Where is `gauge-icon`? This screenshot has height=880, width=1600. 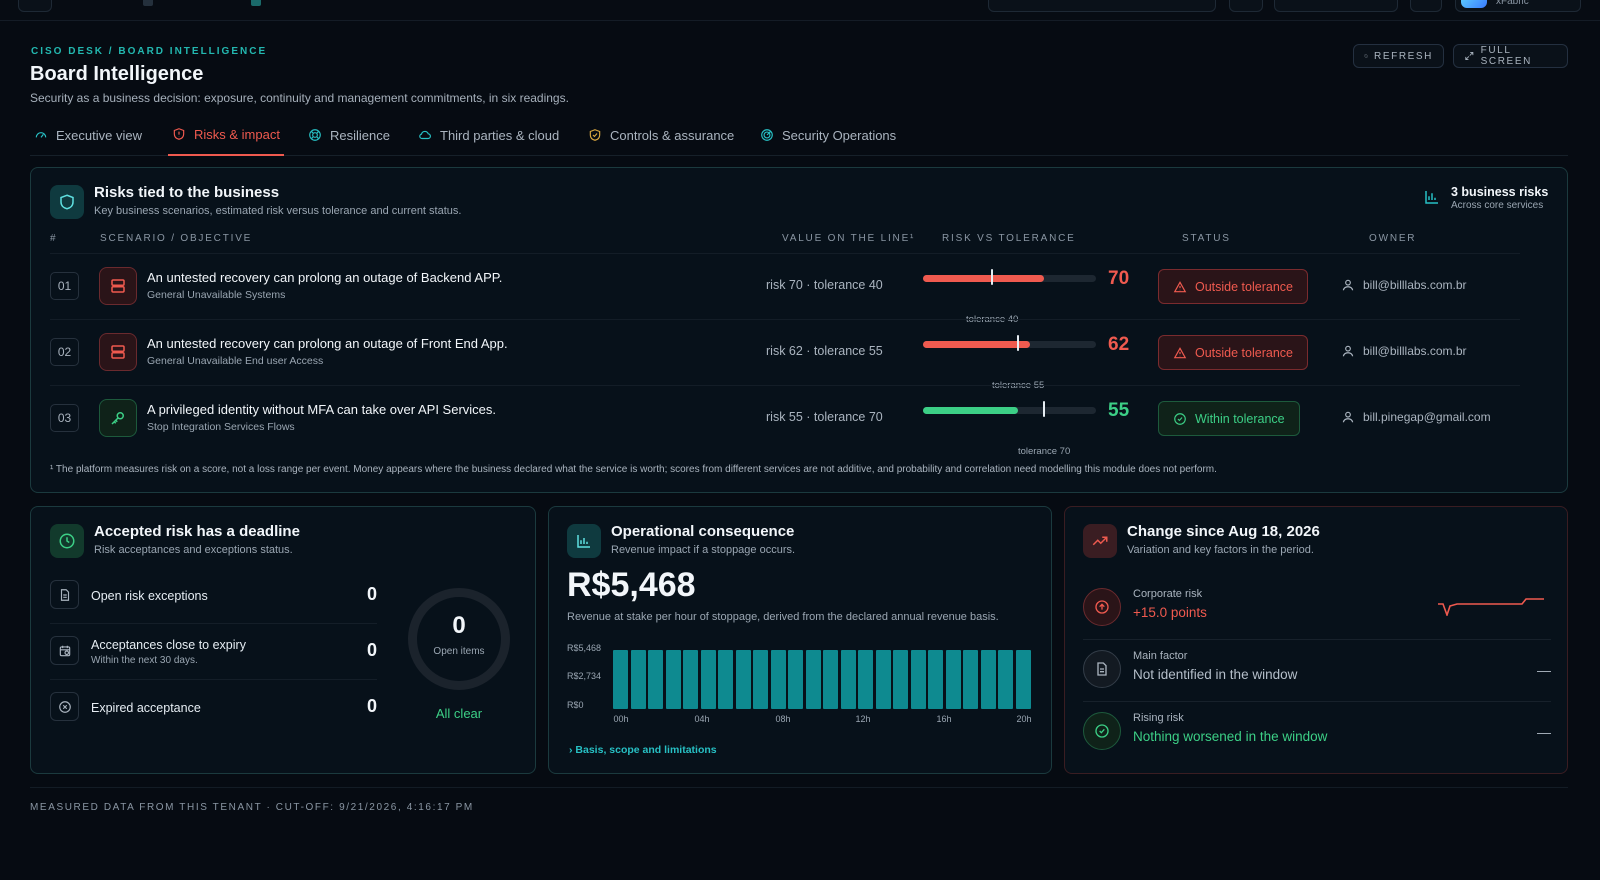
gauge-icon is located at coordinates (41, 135).